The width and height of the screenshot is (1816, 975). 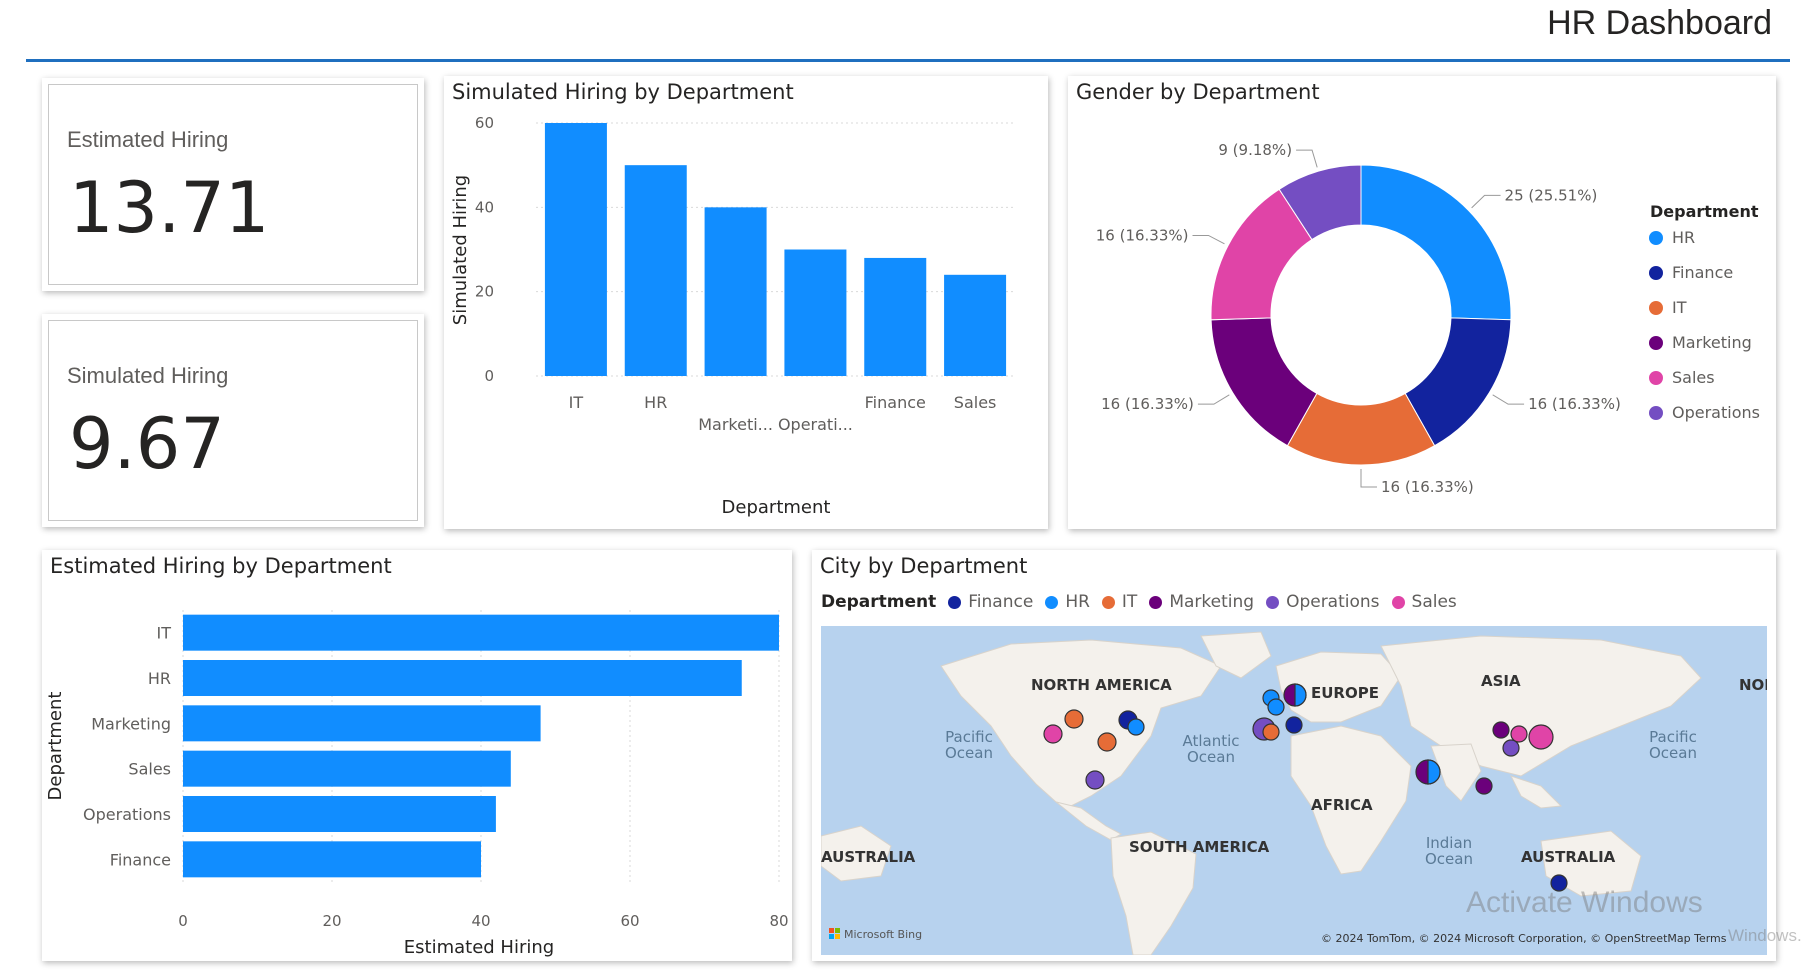 I want to click on legend-dot-sales, so click(x=1656, y=378).